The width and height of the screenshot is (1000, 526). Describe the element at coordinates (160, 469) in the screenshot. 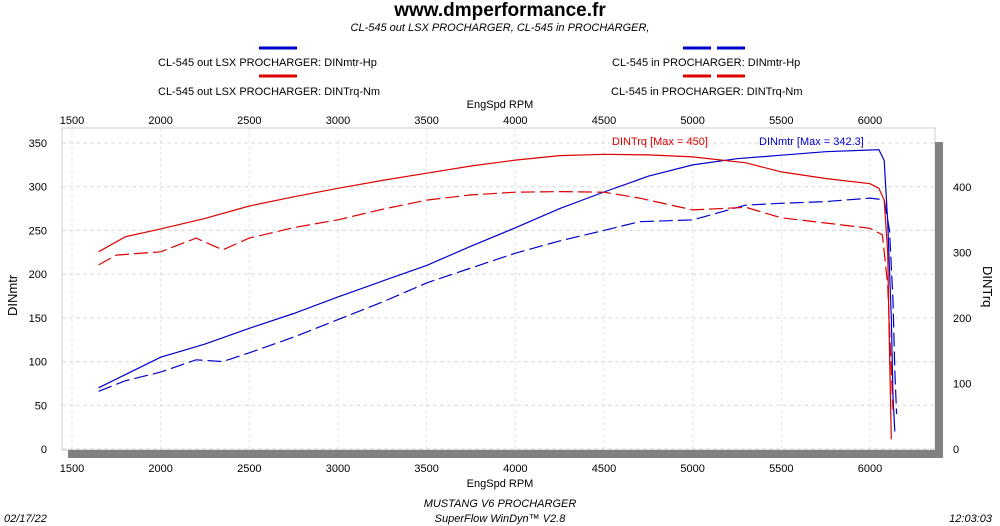

I see `x-tick-label-bottom: 2000` at that location.